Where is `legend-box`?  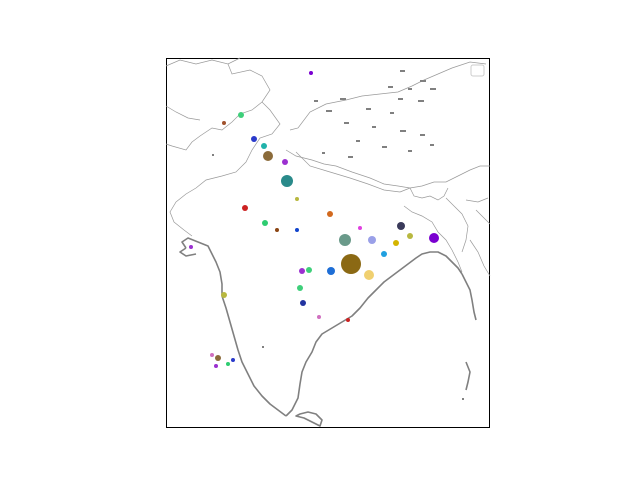 legend-box is located at coordinates (477, 70).